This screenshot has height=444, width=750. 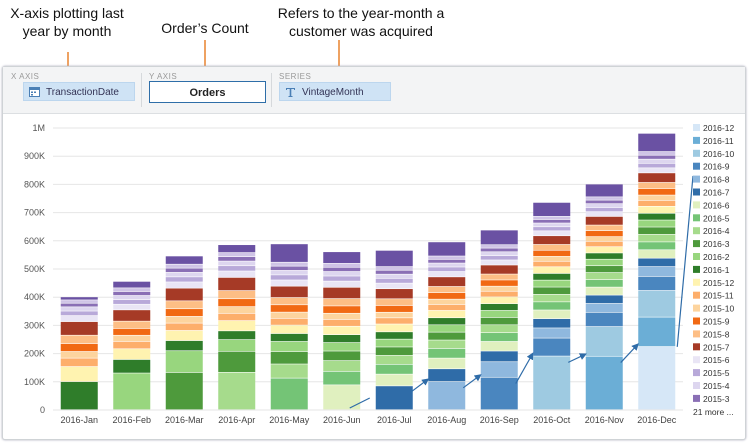 What do you see at coordinates (716, 399) in the screenshot?
I see `legend-label: 2015-3` at bounding box center [716, 399].